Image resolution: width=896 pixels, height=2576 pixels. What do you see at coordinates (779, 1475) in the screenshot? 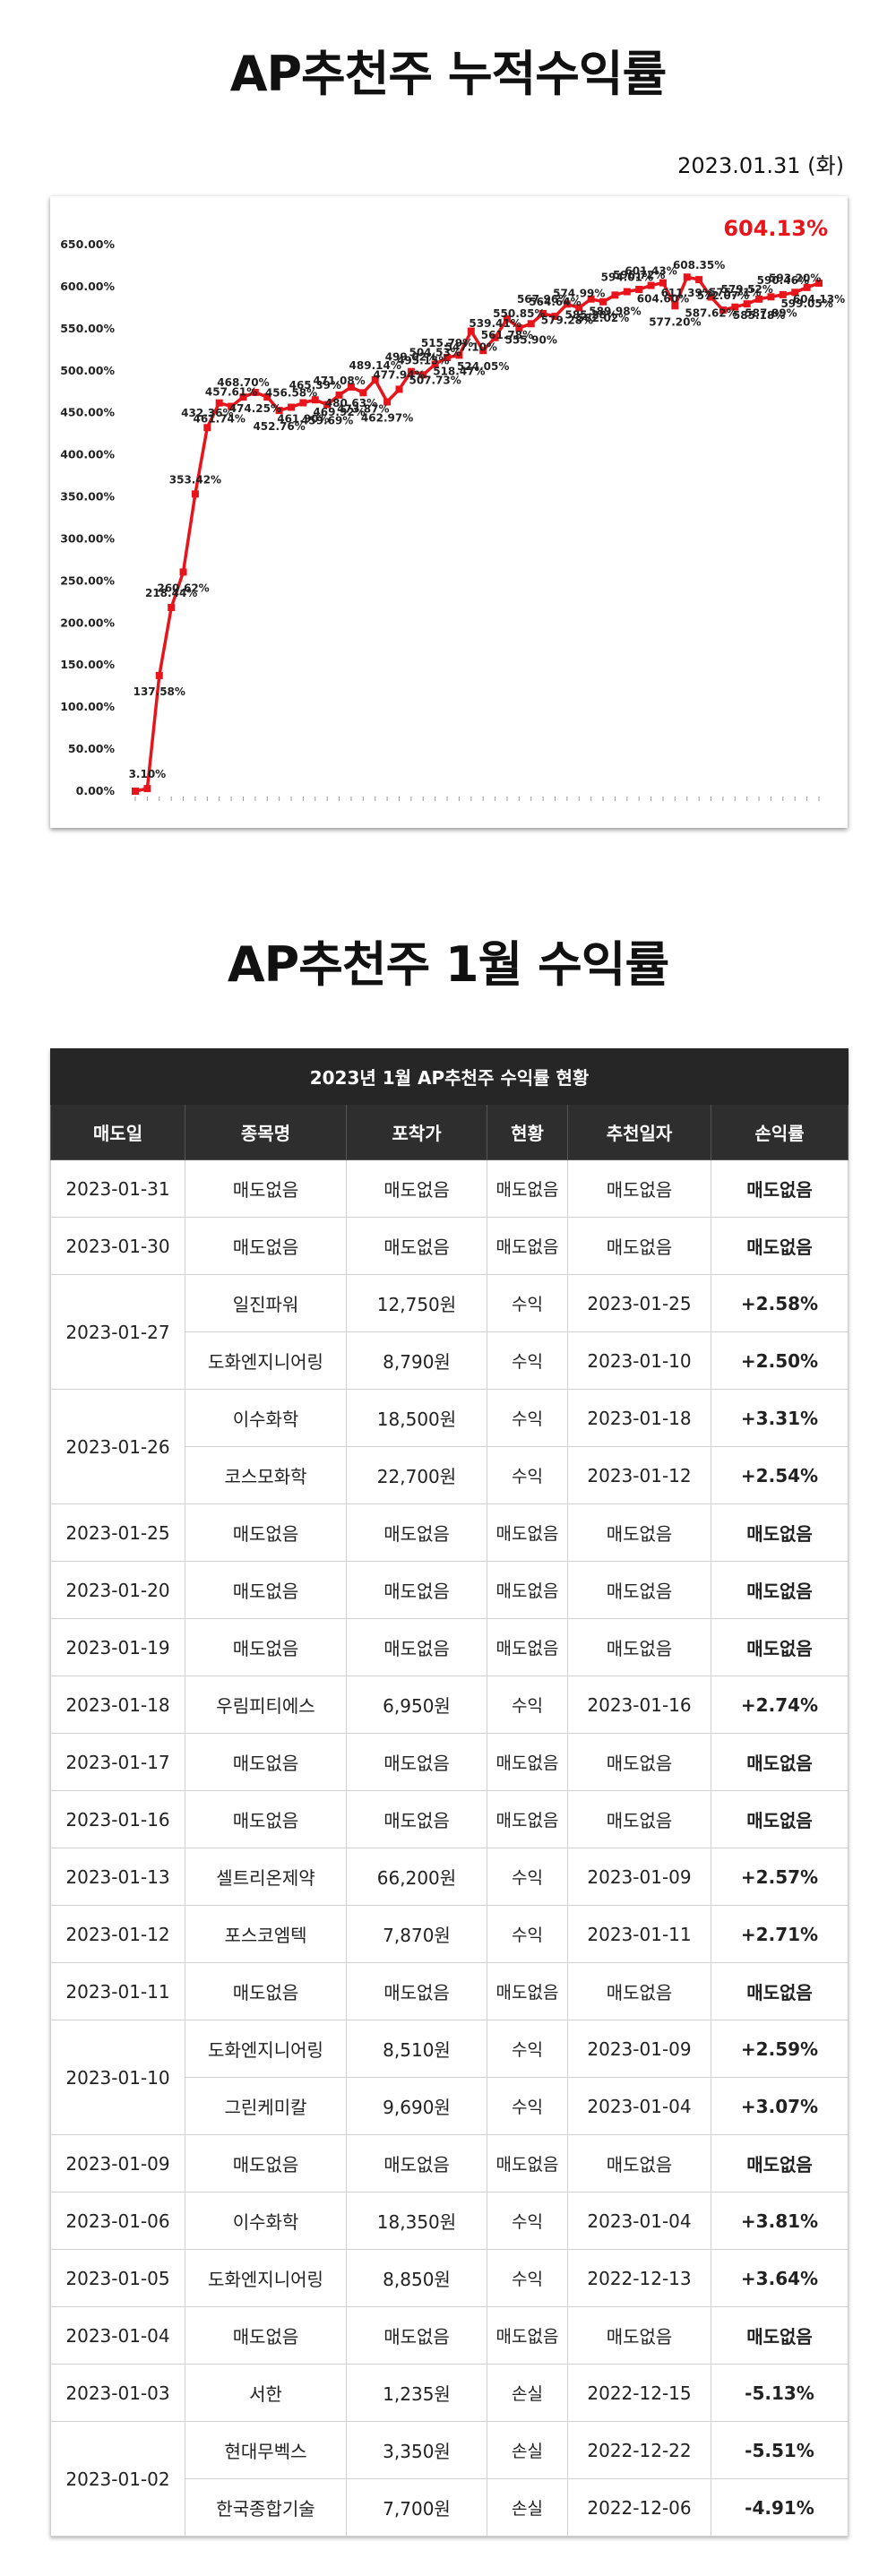
I see `return-rate-cell: +2.54%` at bounding box center [779, 1475].